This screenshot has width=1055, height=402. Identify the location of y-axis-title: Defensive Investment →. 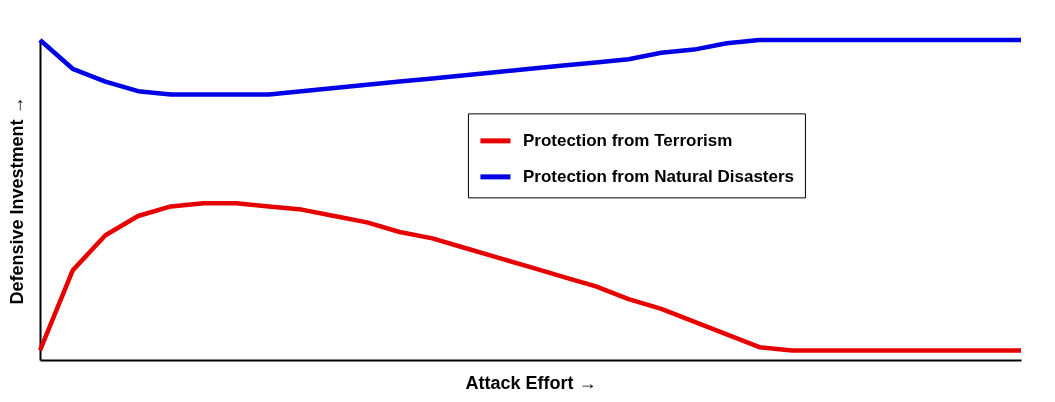
(16, 200).